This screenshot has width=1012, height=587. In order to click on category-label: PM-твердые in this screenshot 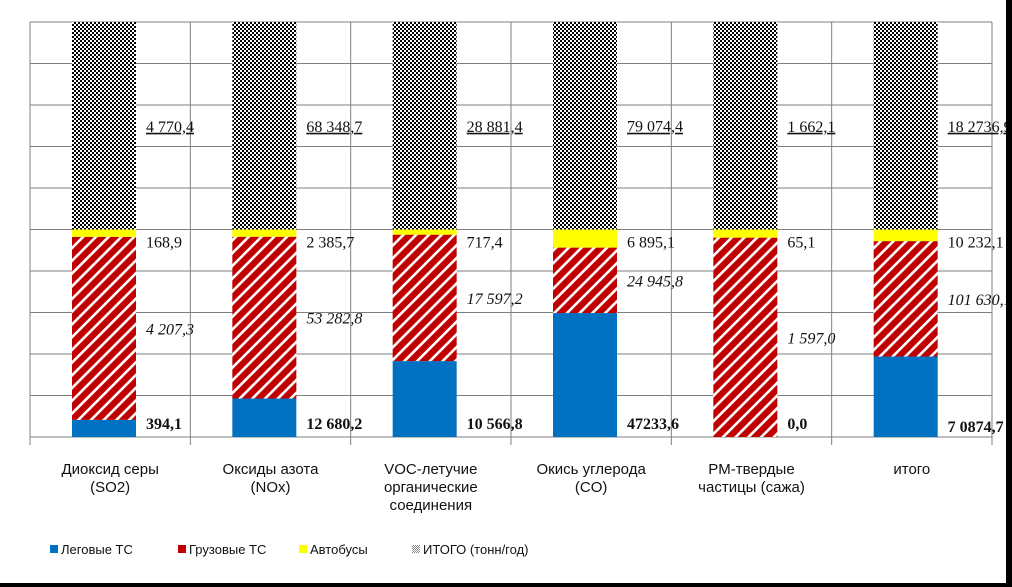, I will do `click(751, 469)`.